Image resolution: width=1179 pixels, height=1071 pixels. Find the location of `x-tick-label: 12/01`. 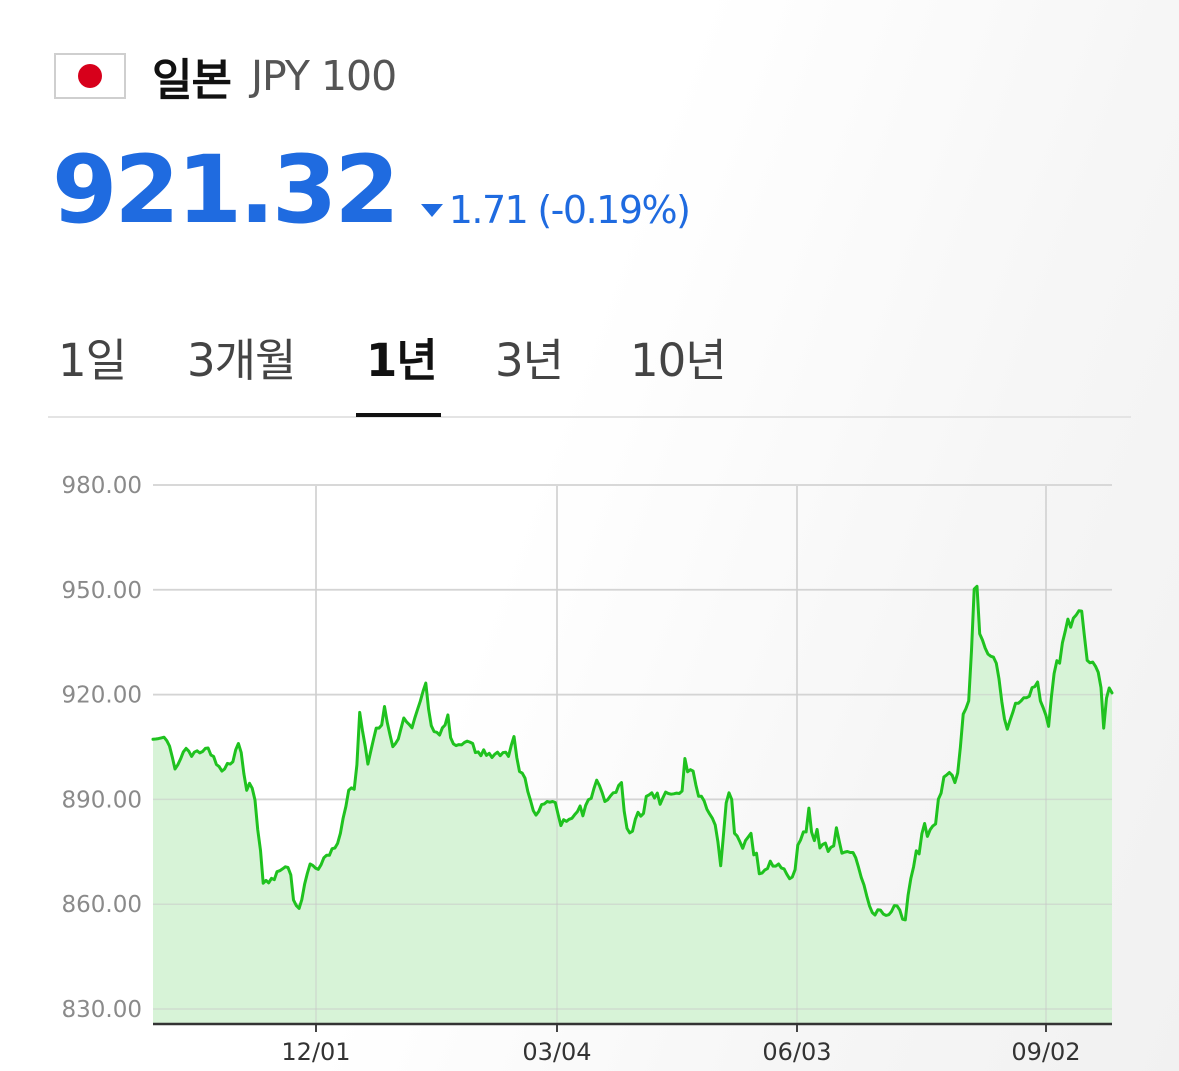

x-tick-label: 12/01 is located at coordinates (315, 1051).